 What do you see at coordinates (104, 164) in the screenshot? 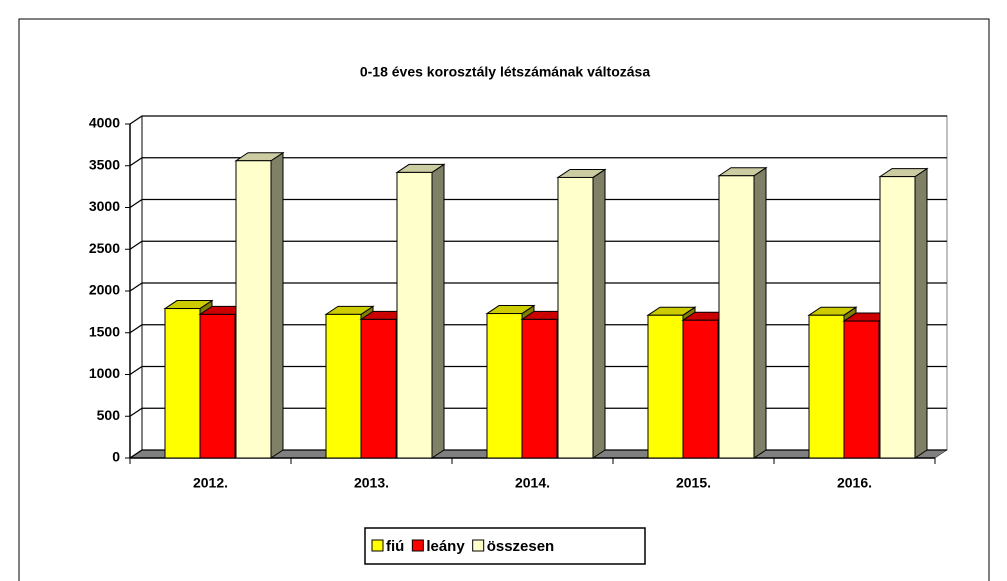
I see `y-tick-label: 3500` at bounding box center [104, 164].